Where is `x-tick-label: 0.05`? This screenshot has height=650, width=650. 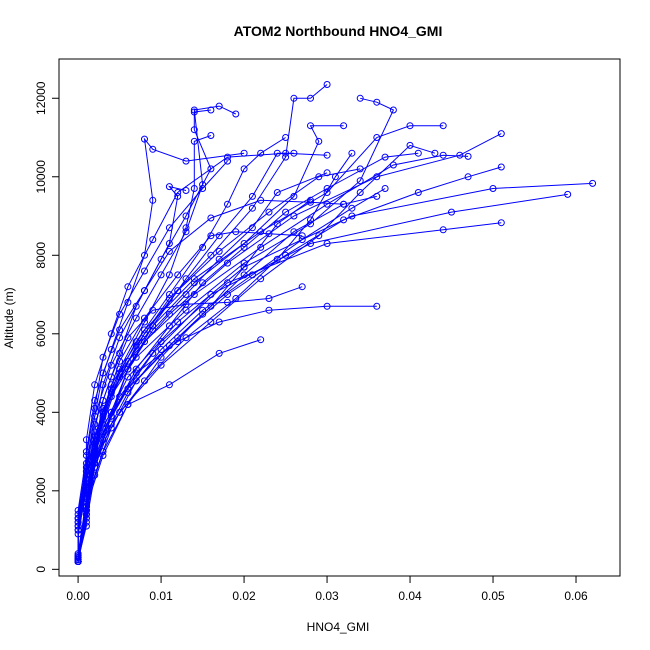 x-tick-label: 0.05 is located at coordinates (493, 596).